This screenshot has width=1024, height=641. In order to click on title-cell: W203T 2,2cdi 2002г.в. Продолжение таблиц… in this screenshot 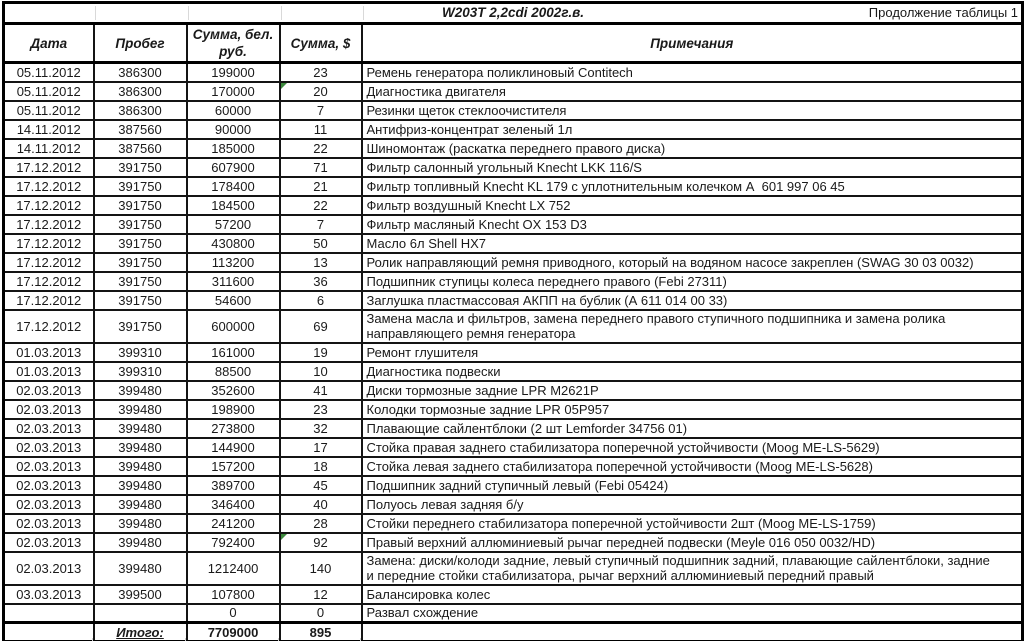, I will do `click(513, 13)`.